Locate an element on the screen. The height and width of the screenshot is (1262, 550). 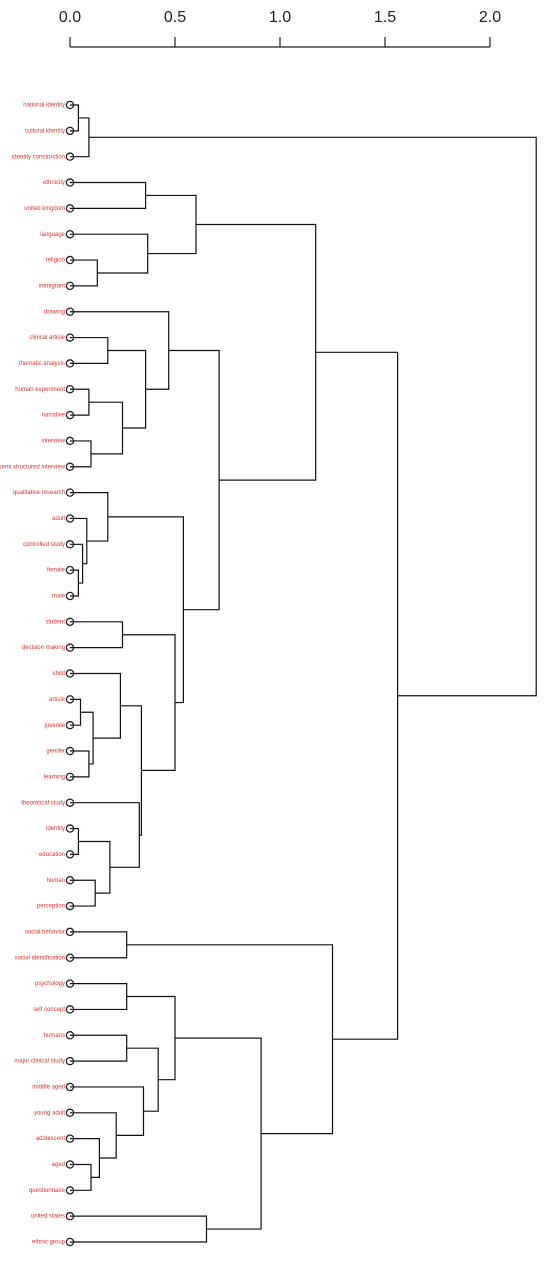
leaf-label: national identity is located at coordinates (44, 106).